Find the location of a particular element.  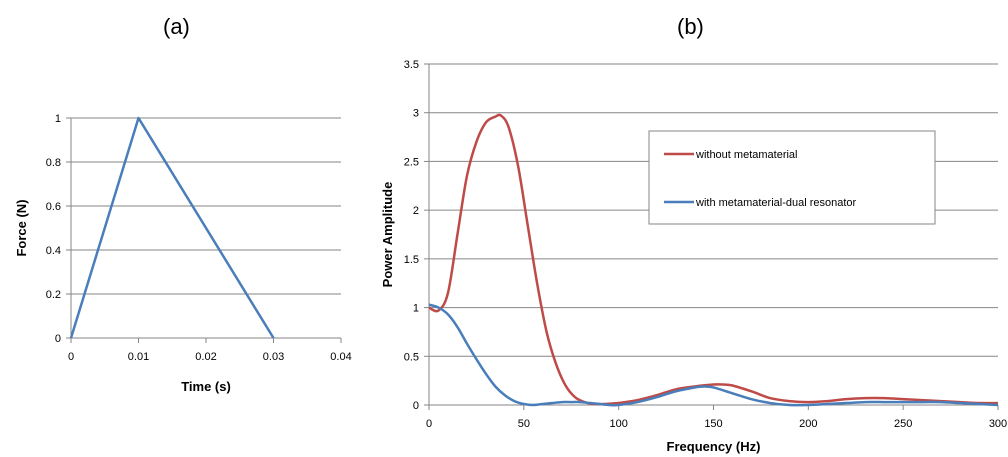

y-tick-label: 1.5 is located at coordinates (411, 260).